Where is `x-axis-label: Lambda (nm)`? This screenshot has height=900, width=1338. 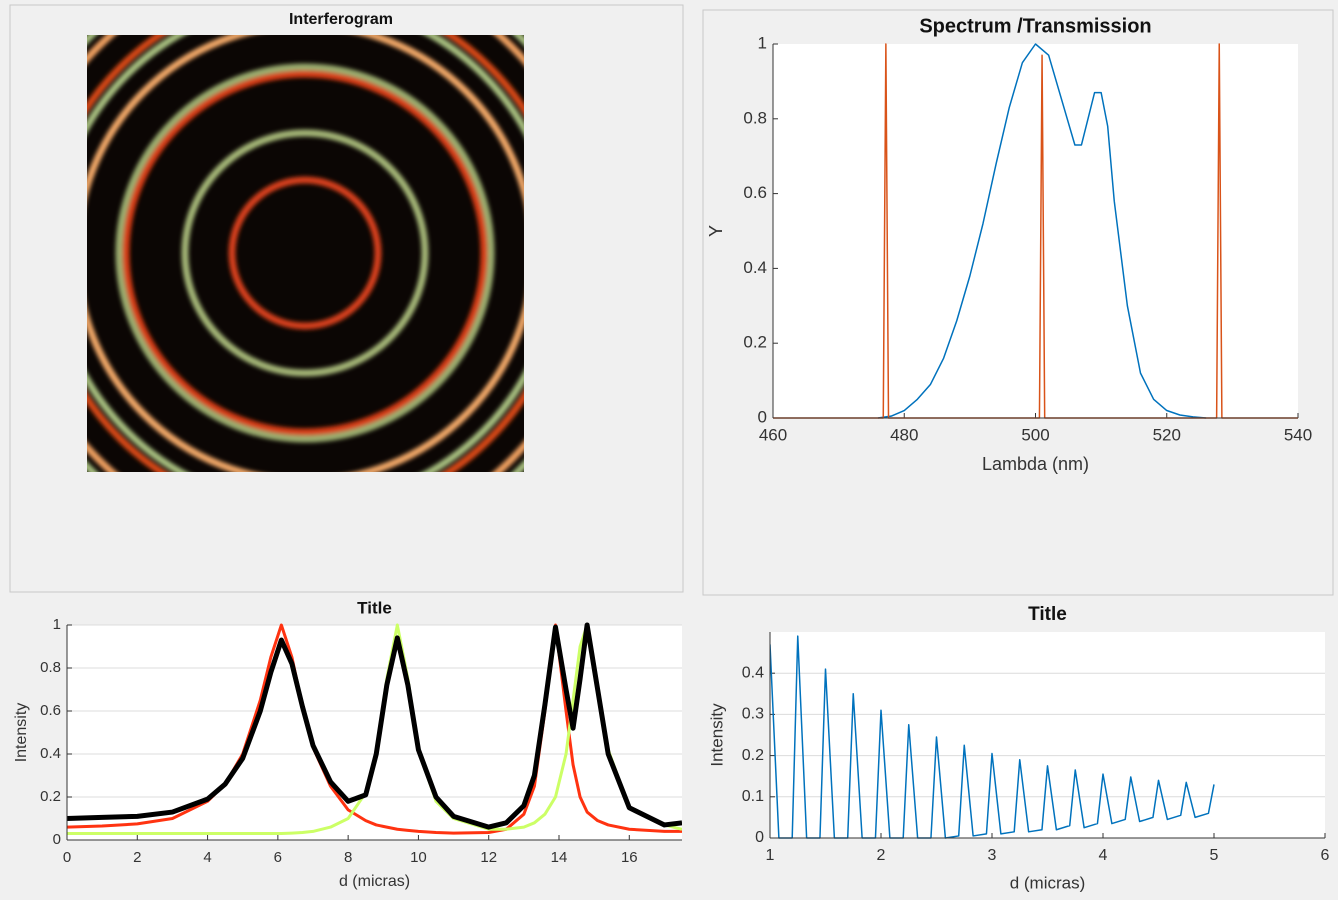
x-axis-label: Lambda (nm) is located at coordinates (1035, 464).